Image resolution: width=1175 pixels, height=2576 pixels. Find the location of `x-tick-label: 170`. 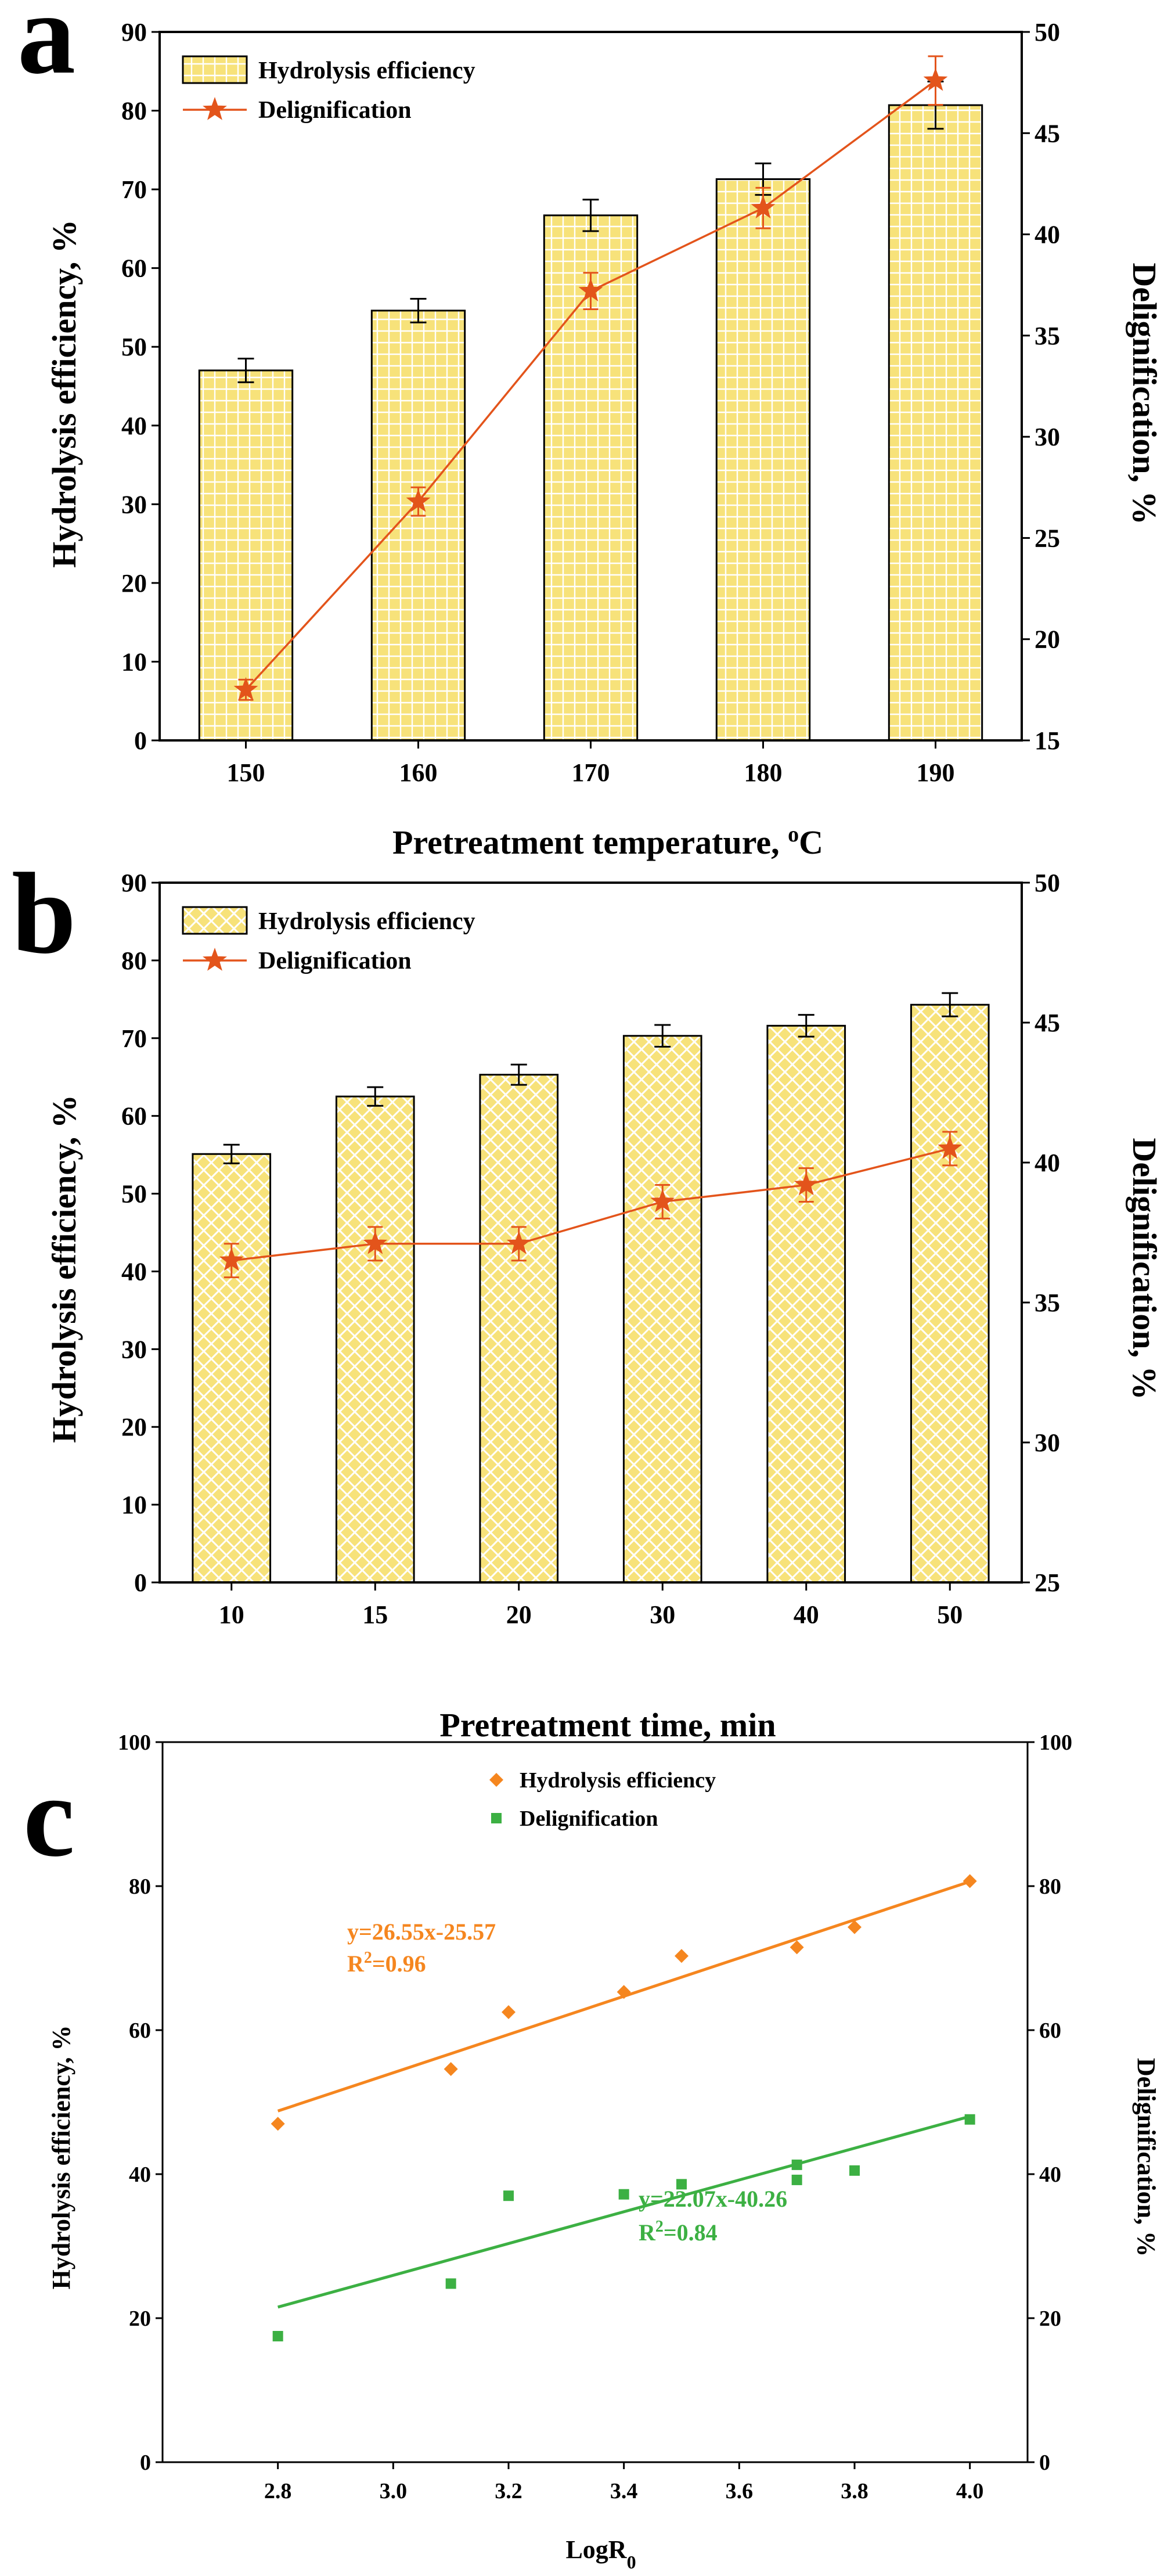

x-tick-label: 170 is located at coordinates (591, 772).